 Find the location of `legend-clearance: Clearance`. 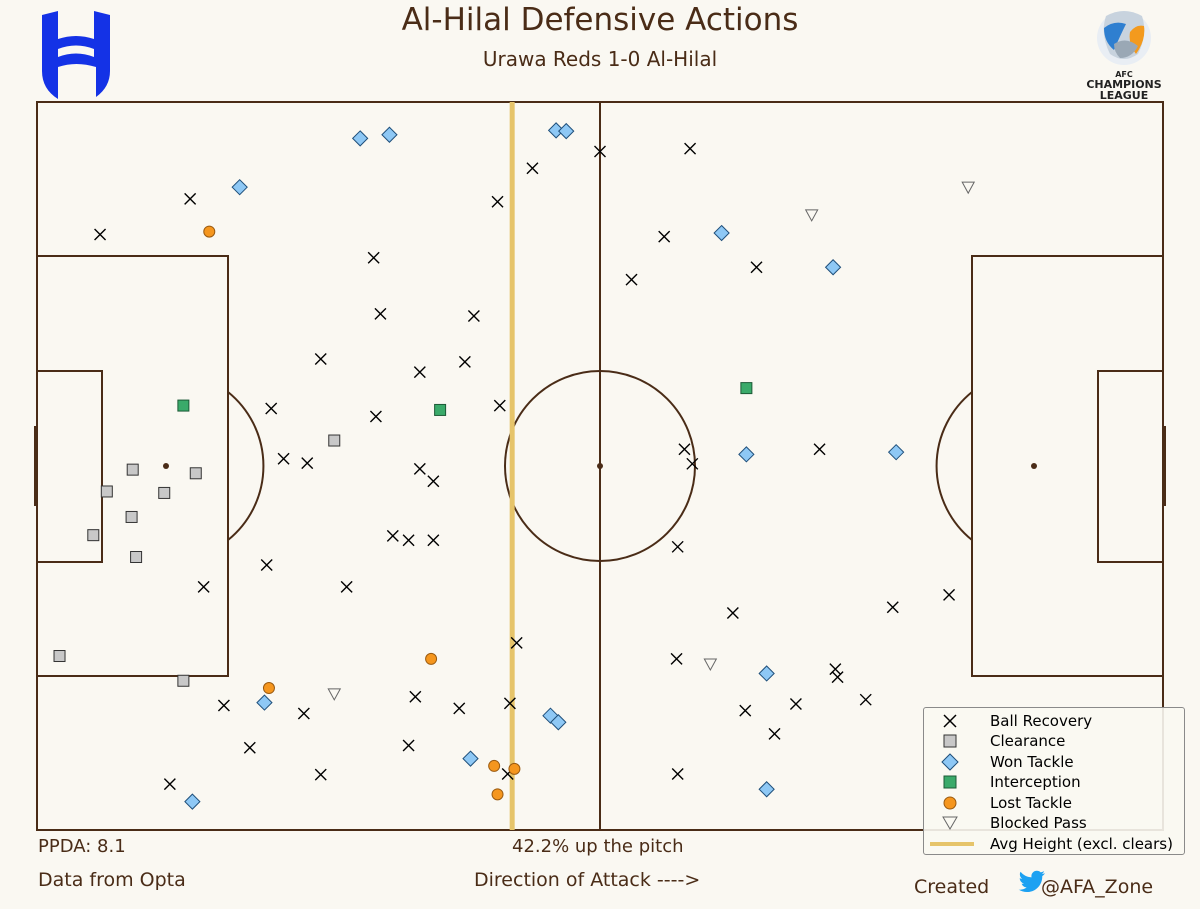

legend-clearance: Clearance is located at coordinates (1054, 741).